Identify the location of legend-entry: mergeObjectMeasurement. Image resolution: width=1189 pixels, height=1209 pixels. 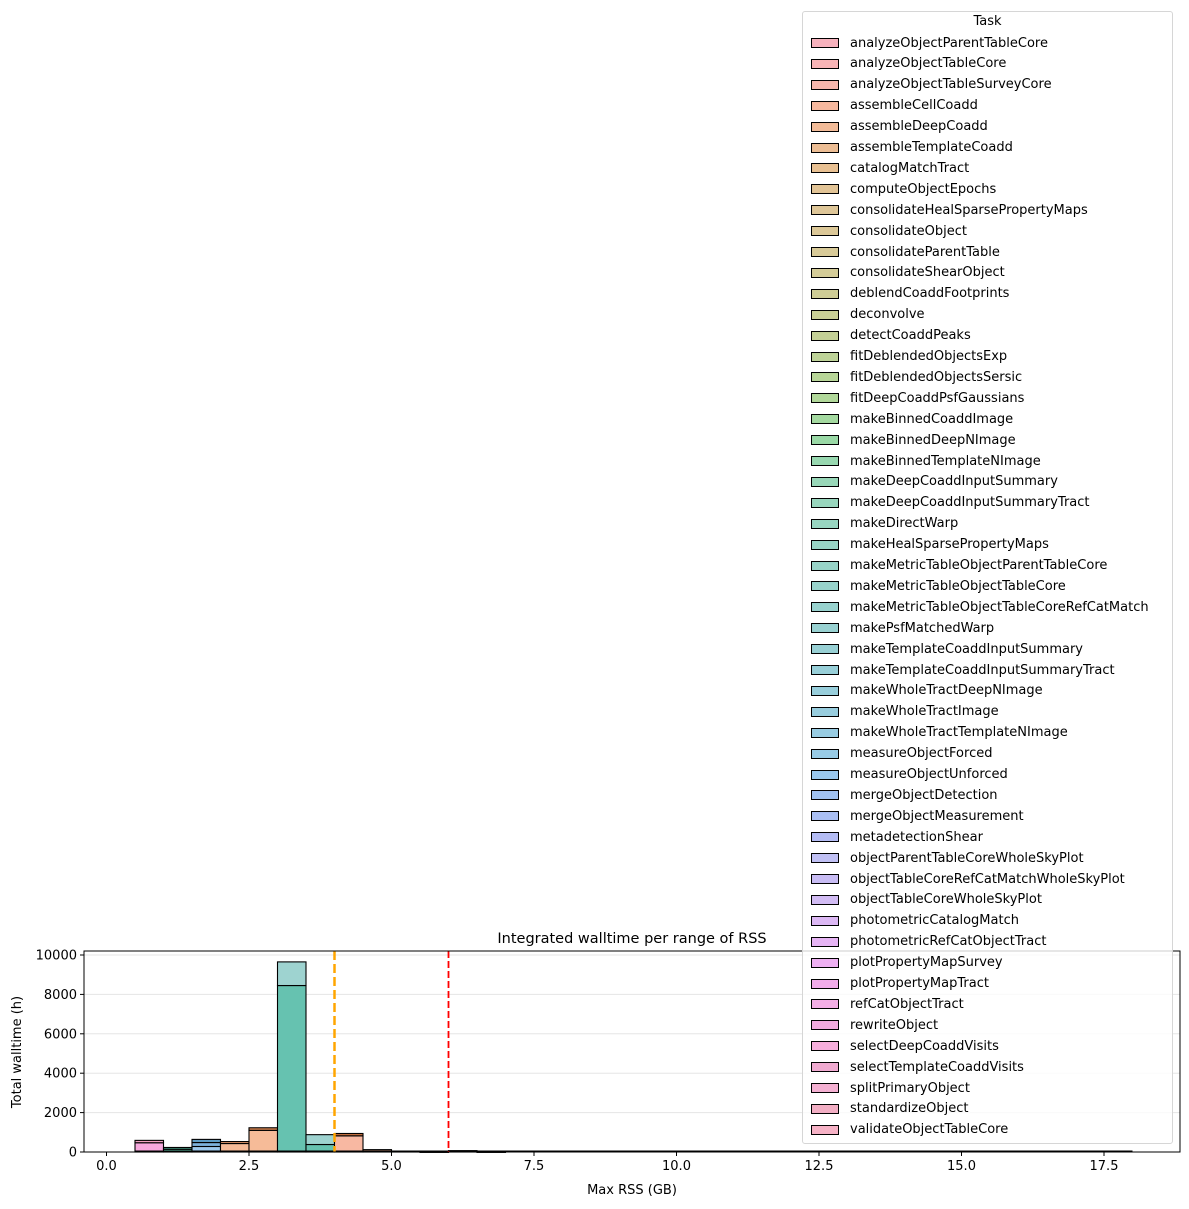
(917, 816).